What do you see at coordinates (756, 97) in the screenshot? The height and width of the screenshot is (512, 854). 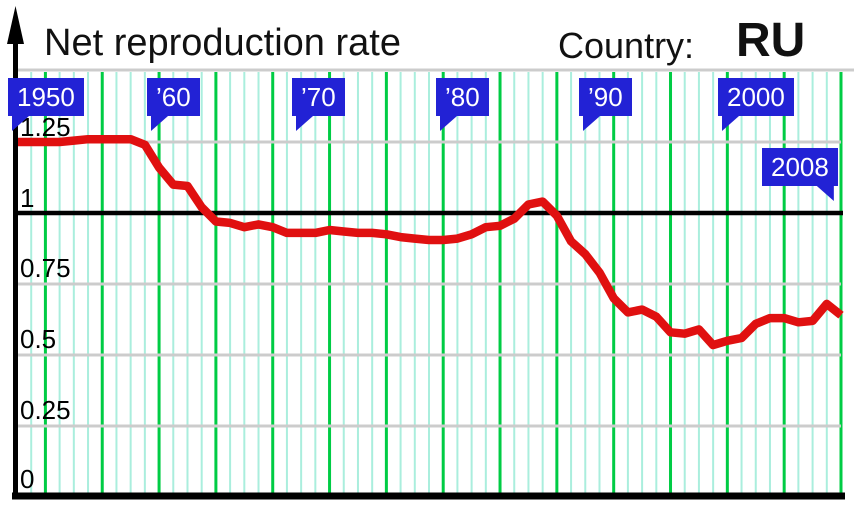 I see `year-flag-2000-label: 2000` at bounding box center [756, 97].